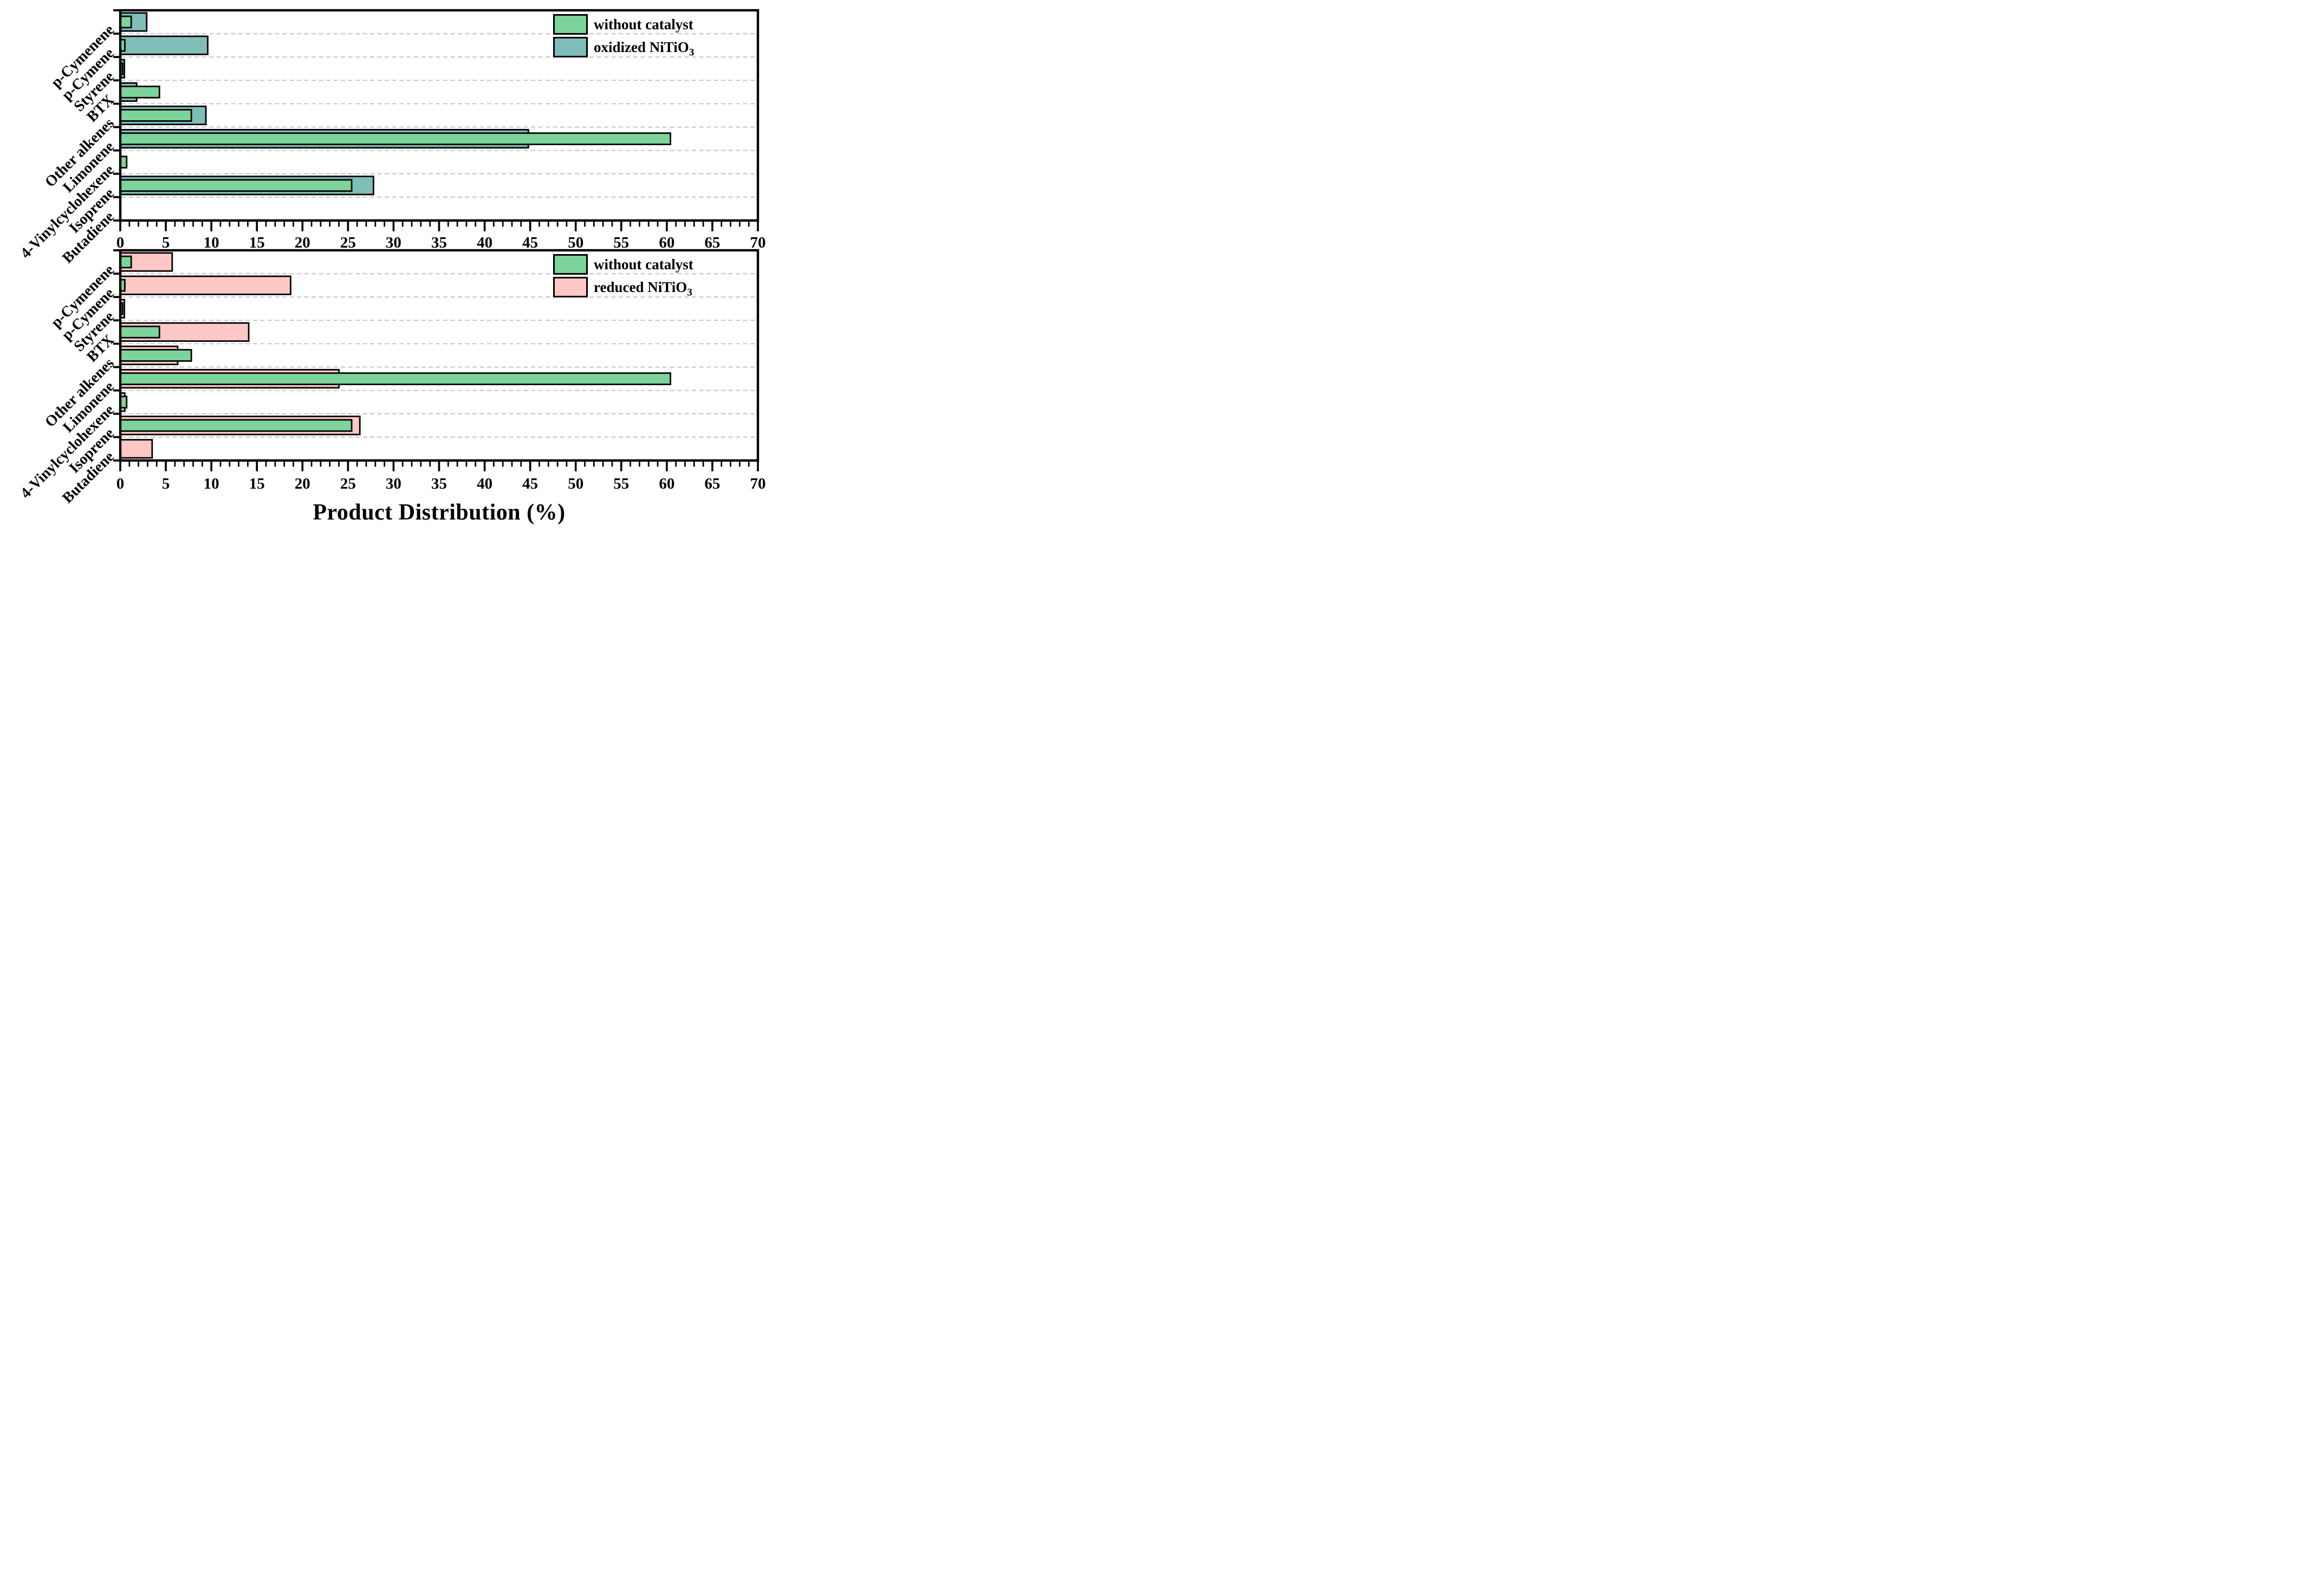 Image resolution: width=2323 pixels, height=1596 pixels. I want to click on legend-label-reduced-nitio3: reduced NiTiO3, so click(643, 288).